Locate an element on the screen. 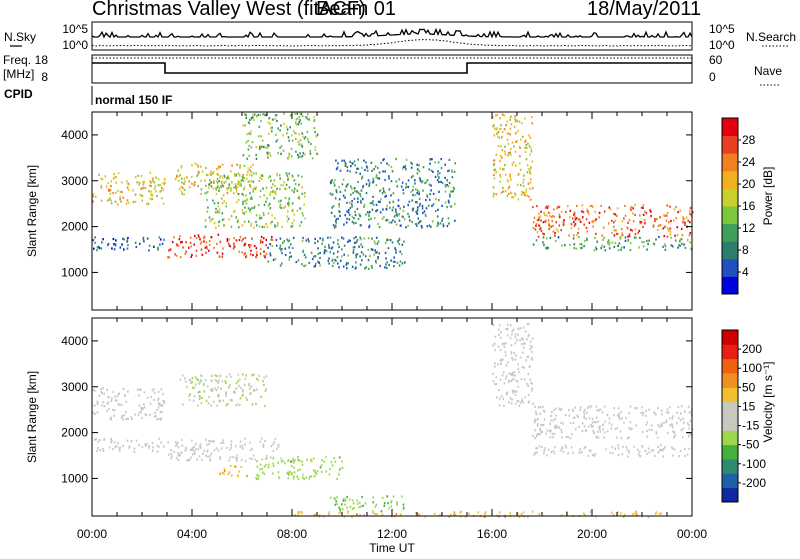 The image size is (800, 559). nsky-left-bottom: 10^0 is located at coordinates (75, 45).